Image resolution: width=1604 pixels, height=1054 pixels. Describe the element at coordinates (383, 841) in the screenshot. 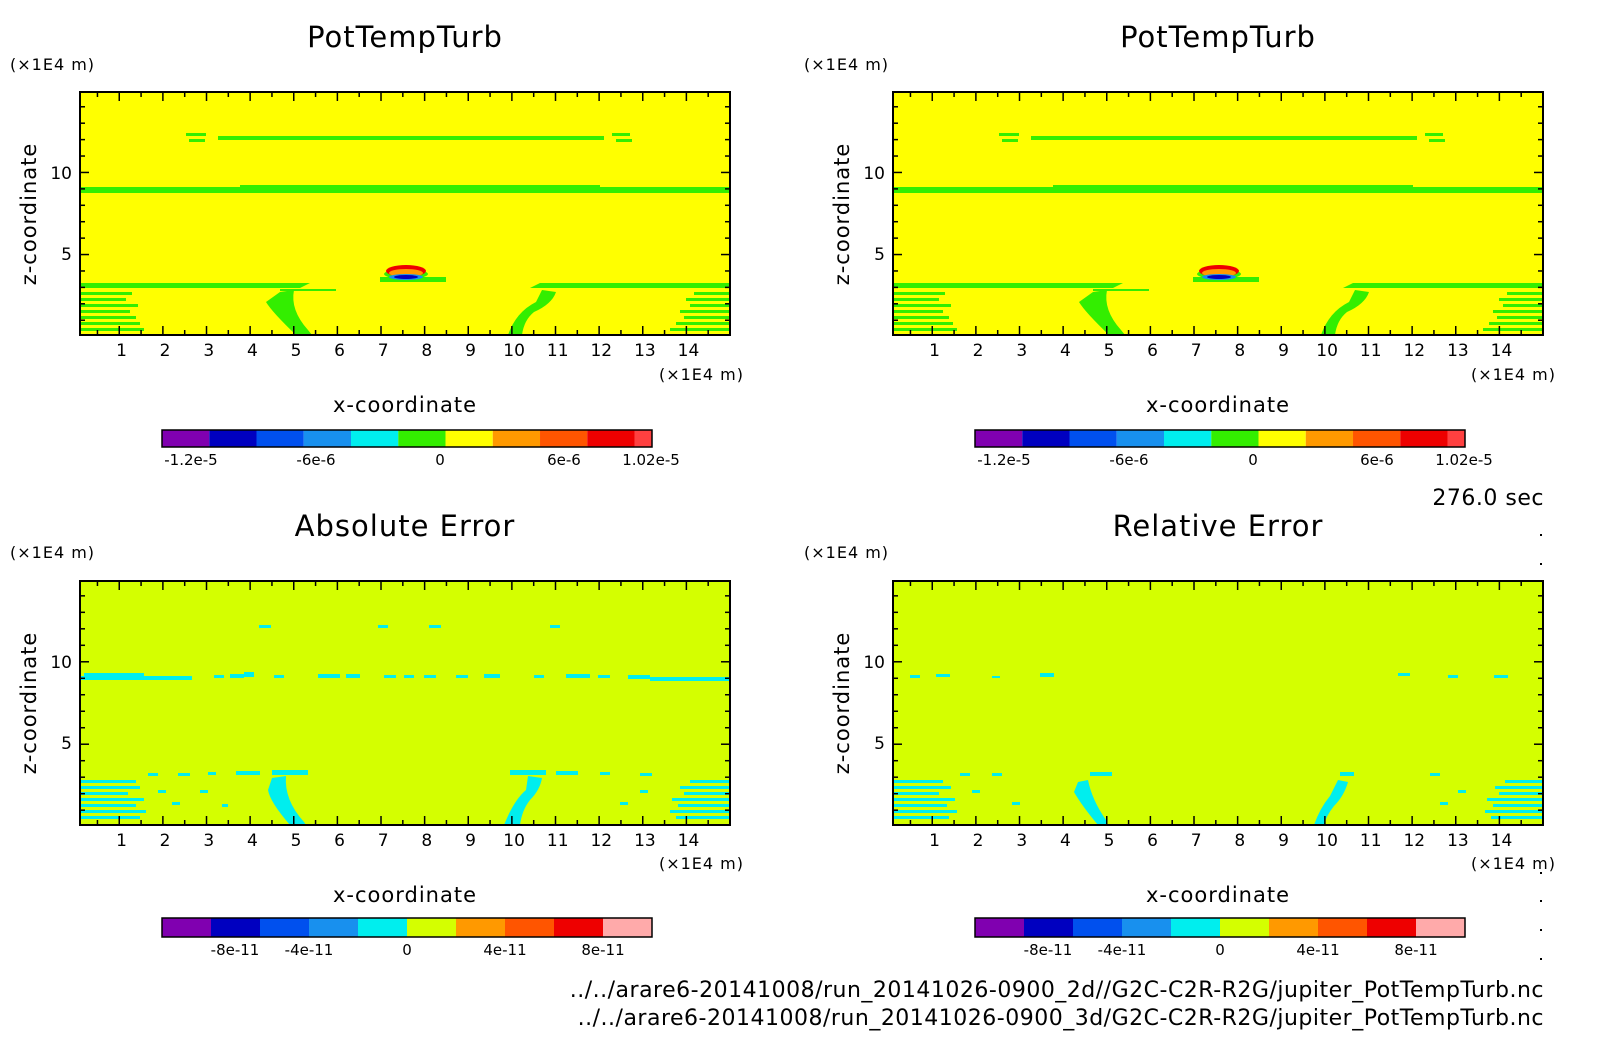

I see `x-tick-label: 7` at that location.